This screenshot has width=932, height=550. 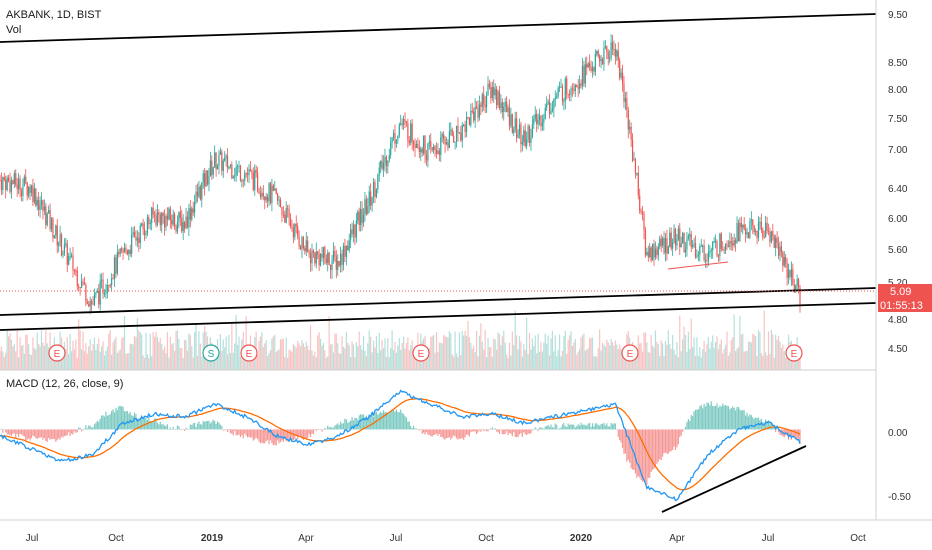 What do you see at coordinates (400, 443) in the screenshot?
I see `macd-histogram` at bounding box center [400, 443].